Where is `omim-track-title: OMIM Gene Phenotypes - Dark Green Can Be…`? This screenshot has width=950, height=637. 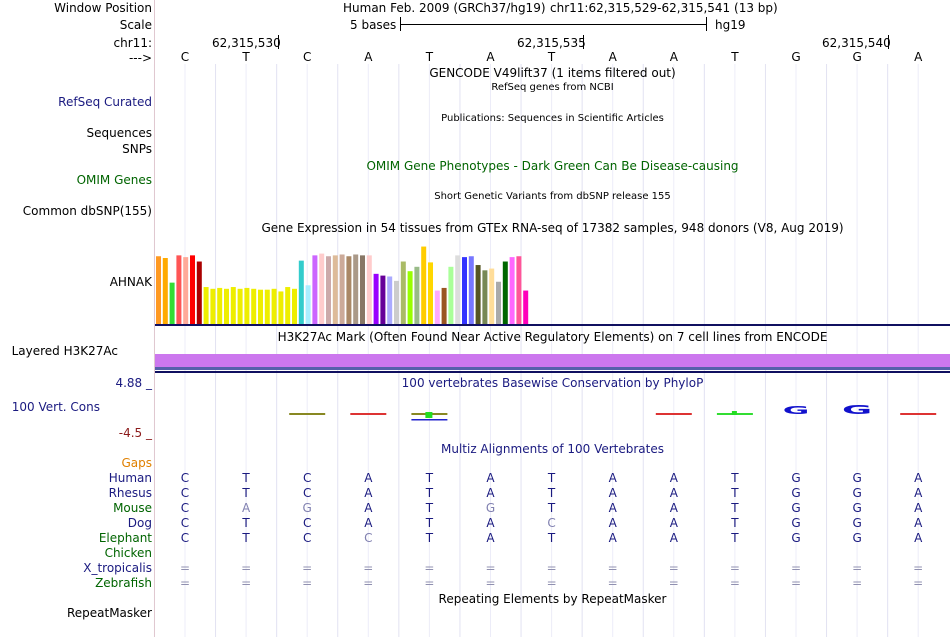 omim-track-title: OMIM Gene Phenotypes - Dark Green Can Be… is located at coordinates (552, 166).